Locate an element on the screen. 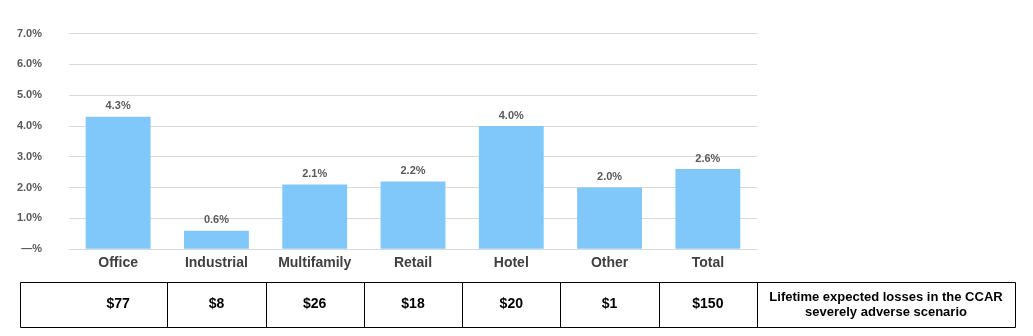 The height and width of the screenshot is (336, 1033). data-label: 4.3% is located at coordinates (118, 105).